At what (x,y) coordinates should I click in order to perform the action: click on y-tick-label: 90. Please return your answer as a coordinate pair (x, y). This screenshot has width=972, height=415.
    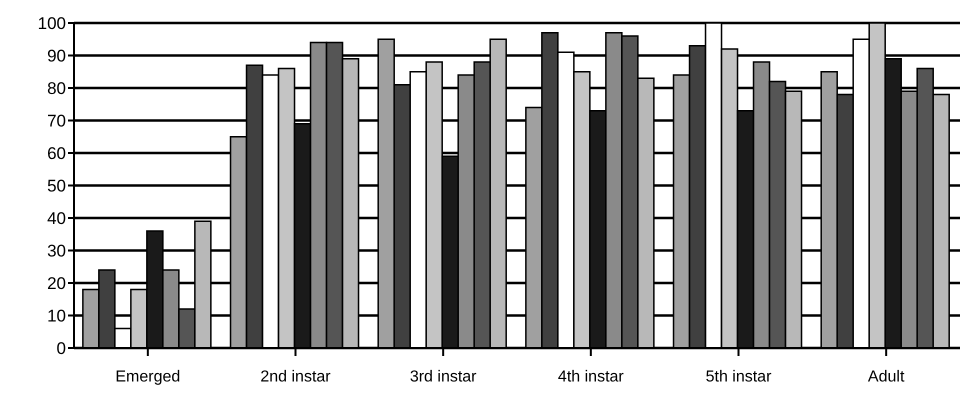
    Looking at the image, I should click on (56, 56).